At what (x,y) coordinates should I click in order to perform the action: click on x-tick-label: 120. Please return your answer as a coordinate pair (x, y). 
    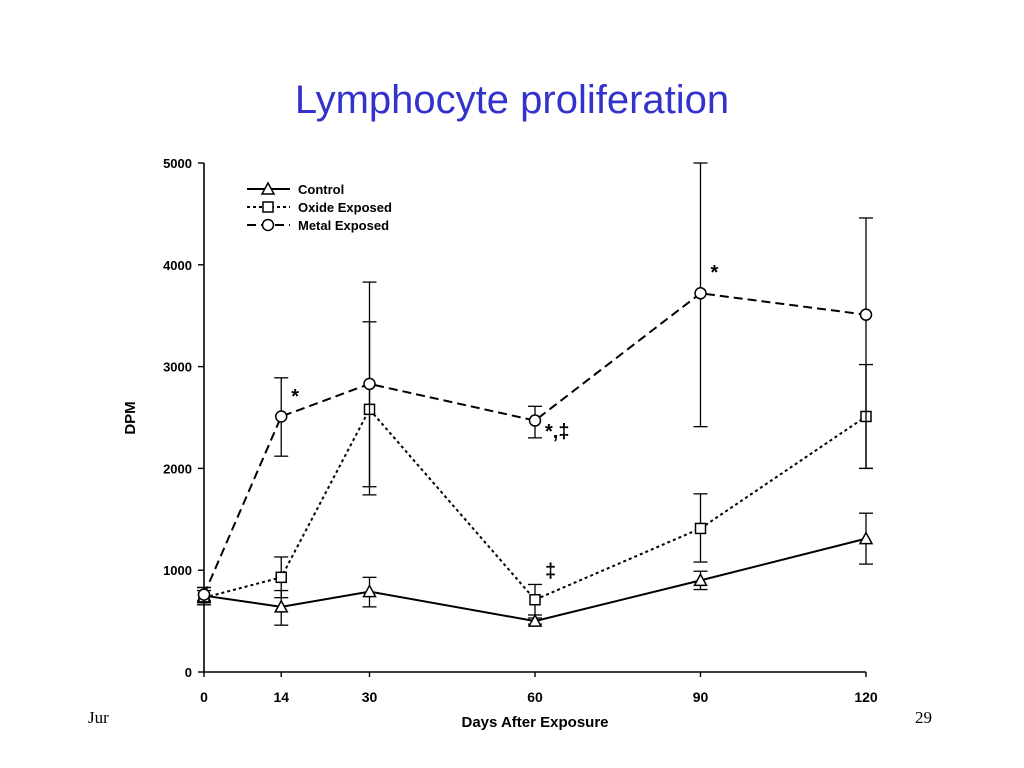
    Looking at the image, I should click on (866, 697).